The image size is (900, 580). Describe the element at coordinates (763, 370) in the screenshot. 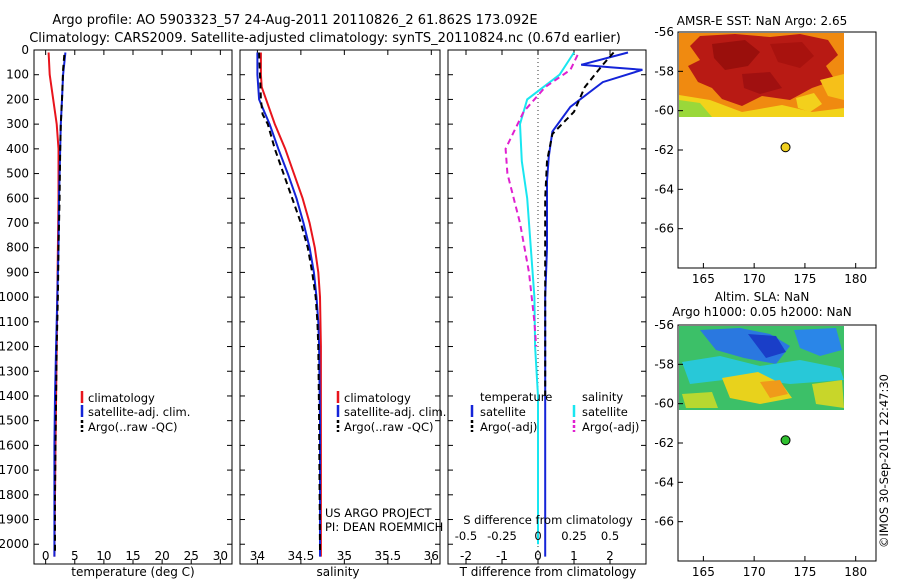

I see `sla-cyan-band` at that location.